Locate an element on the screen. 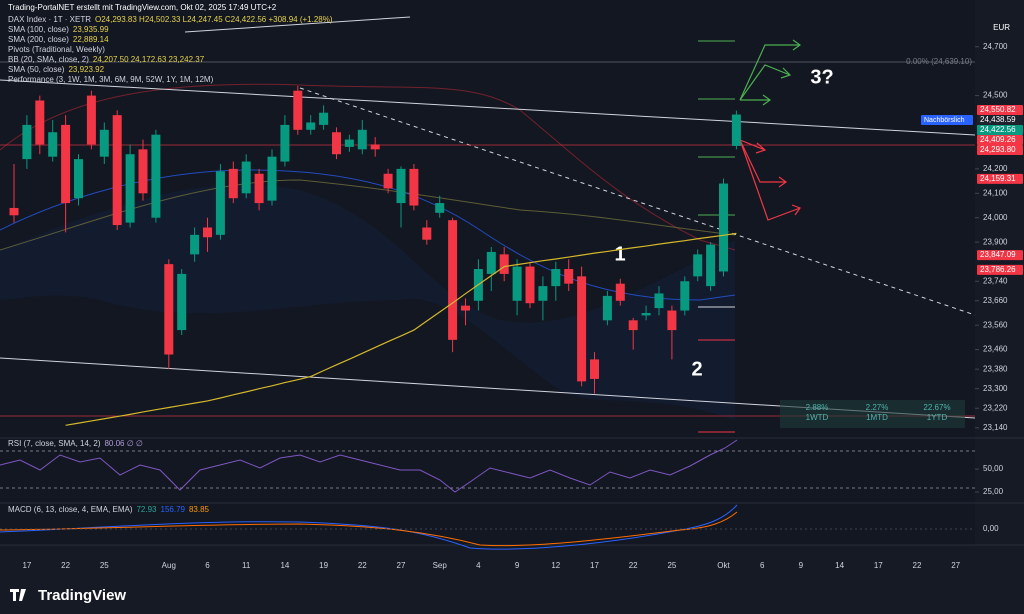 The width and height of the screenshot is (1024, 614). y-tick-label: 23,900 is located at coordinates (995, 241).